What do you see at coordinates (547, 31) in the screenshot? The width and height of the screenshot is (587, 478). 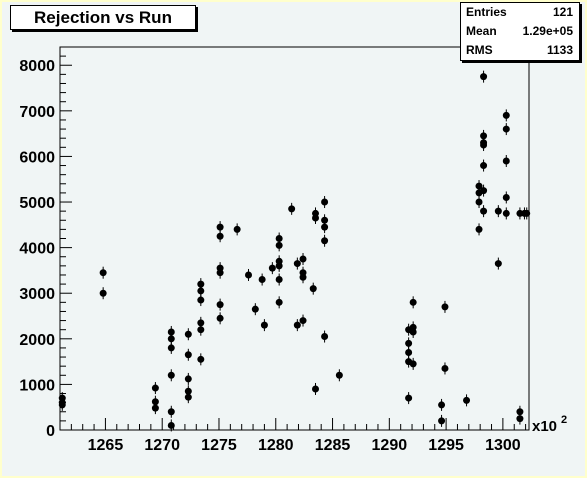 I see `stats-value: 1.29e+05` at bounding box center [547, 31].